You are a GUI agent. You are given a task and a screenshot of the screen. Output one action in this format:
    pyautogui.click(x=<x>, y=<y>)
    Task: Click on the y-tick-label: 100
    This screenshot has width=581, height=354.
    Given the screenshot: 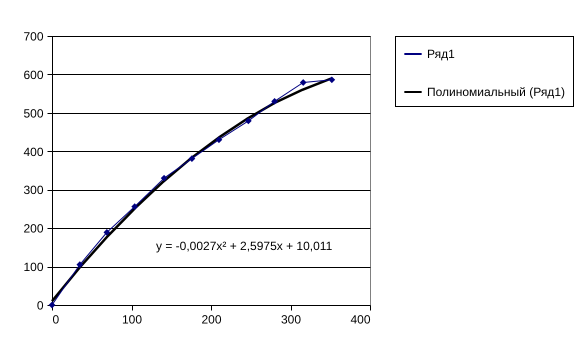 What is the action you would take?
    pyautogui.click(x=33, y=267)
    